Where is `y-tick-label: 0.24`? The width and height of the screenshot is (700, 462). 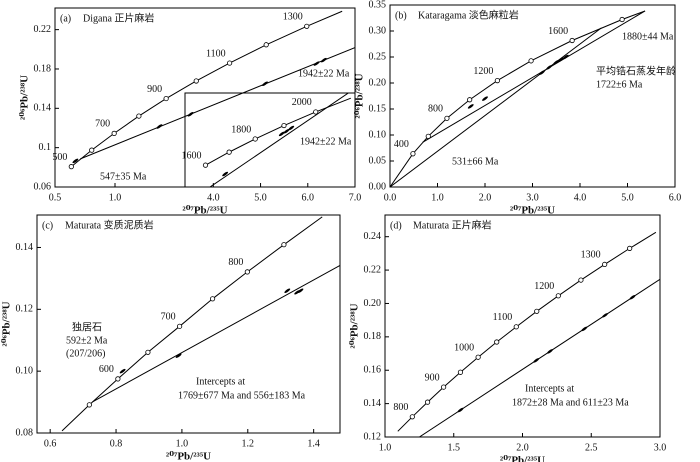 y-tick-label: 0.24 is located at coordinates (373, 236).